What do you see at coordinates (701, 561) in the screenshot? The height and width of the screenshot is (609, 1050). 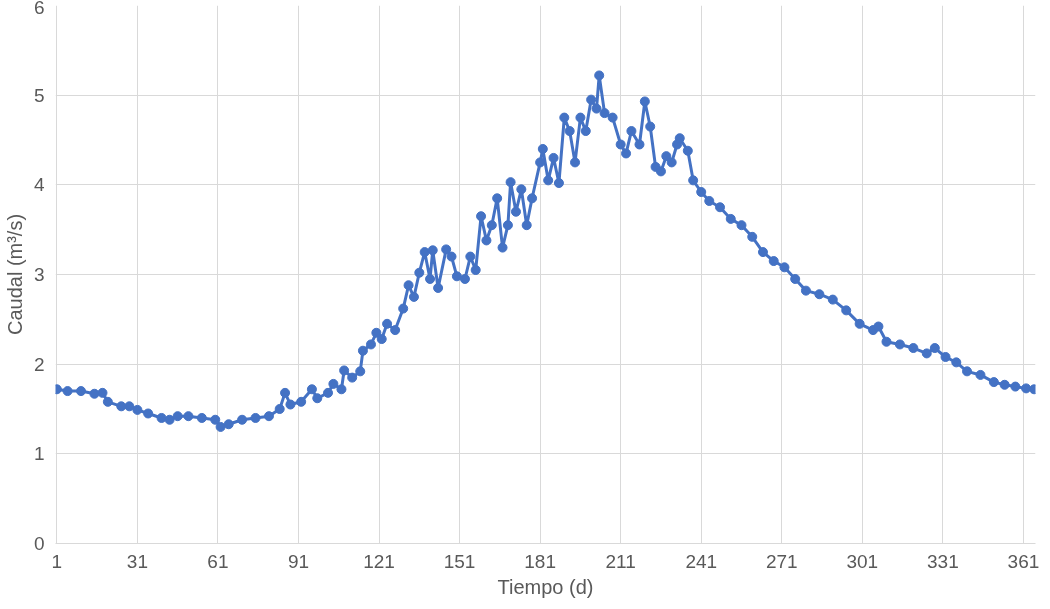 I see `x-tick-label: 241` at bounding box center [701, 561].